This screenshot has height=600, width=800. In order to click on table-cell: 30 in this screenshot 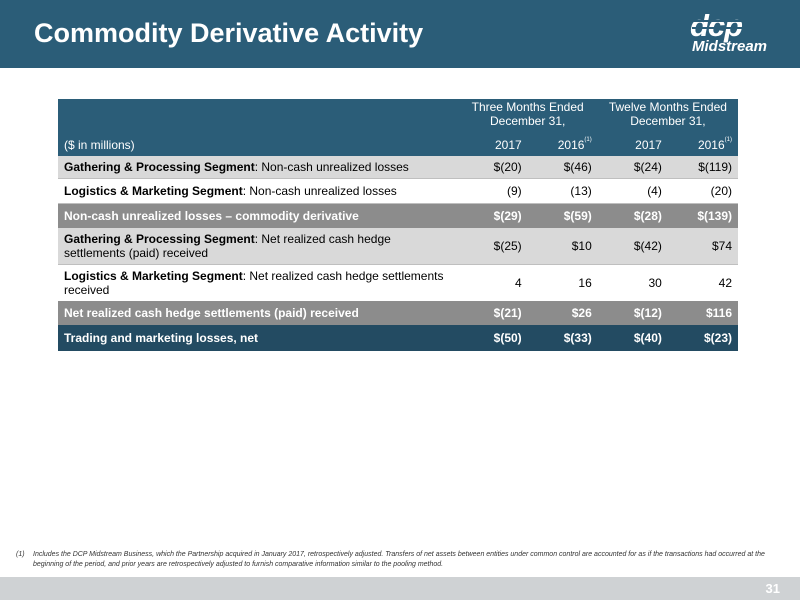, I will do `click(632, 282)`.